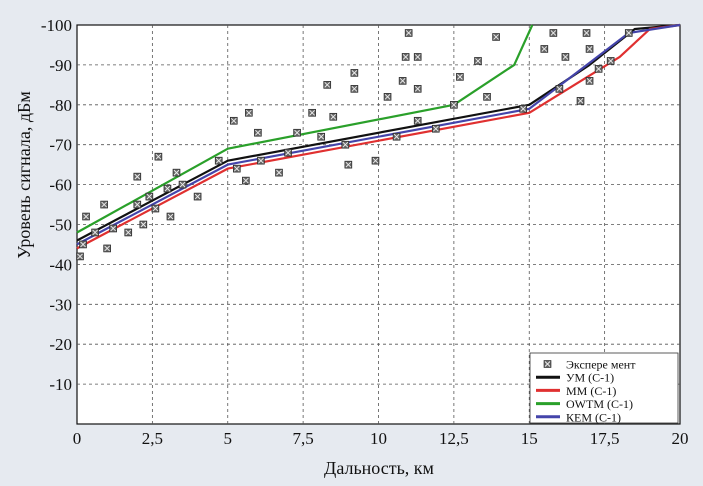  Describe the element at coordinates (77, 438) in the screenshot. I see `x-tick-label: 0` at that location.